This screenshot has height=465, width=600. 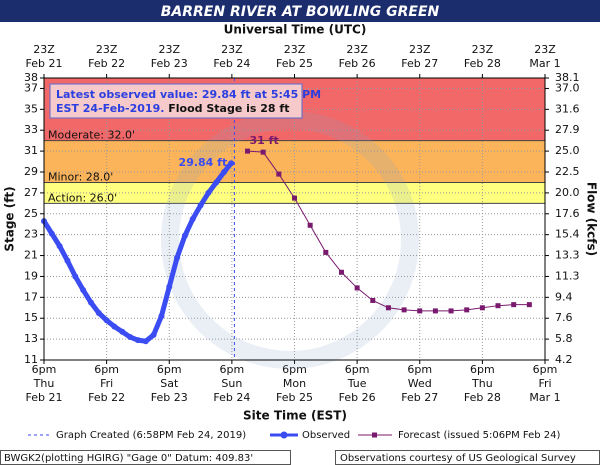 What do you see at coordinates (31, 129) in the screenshot?
I see `y-tick-label: 33` at bounding box center [31, 129].